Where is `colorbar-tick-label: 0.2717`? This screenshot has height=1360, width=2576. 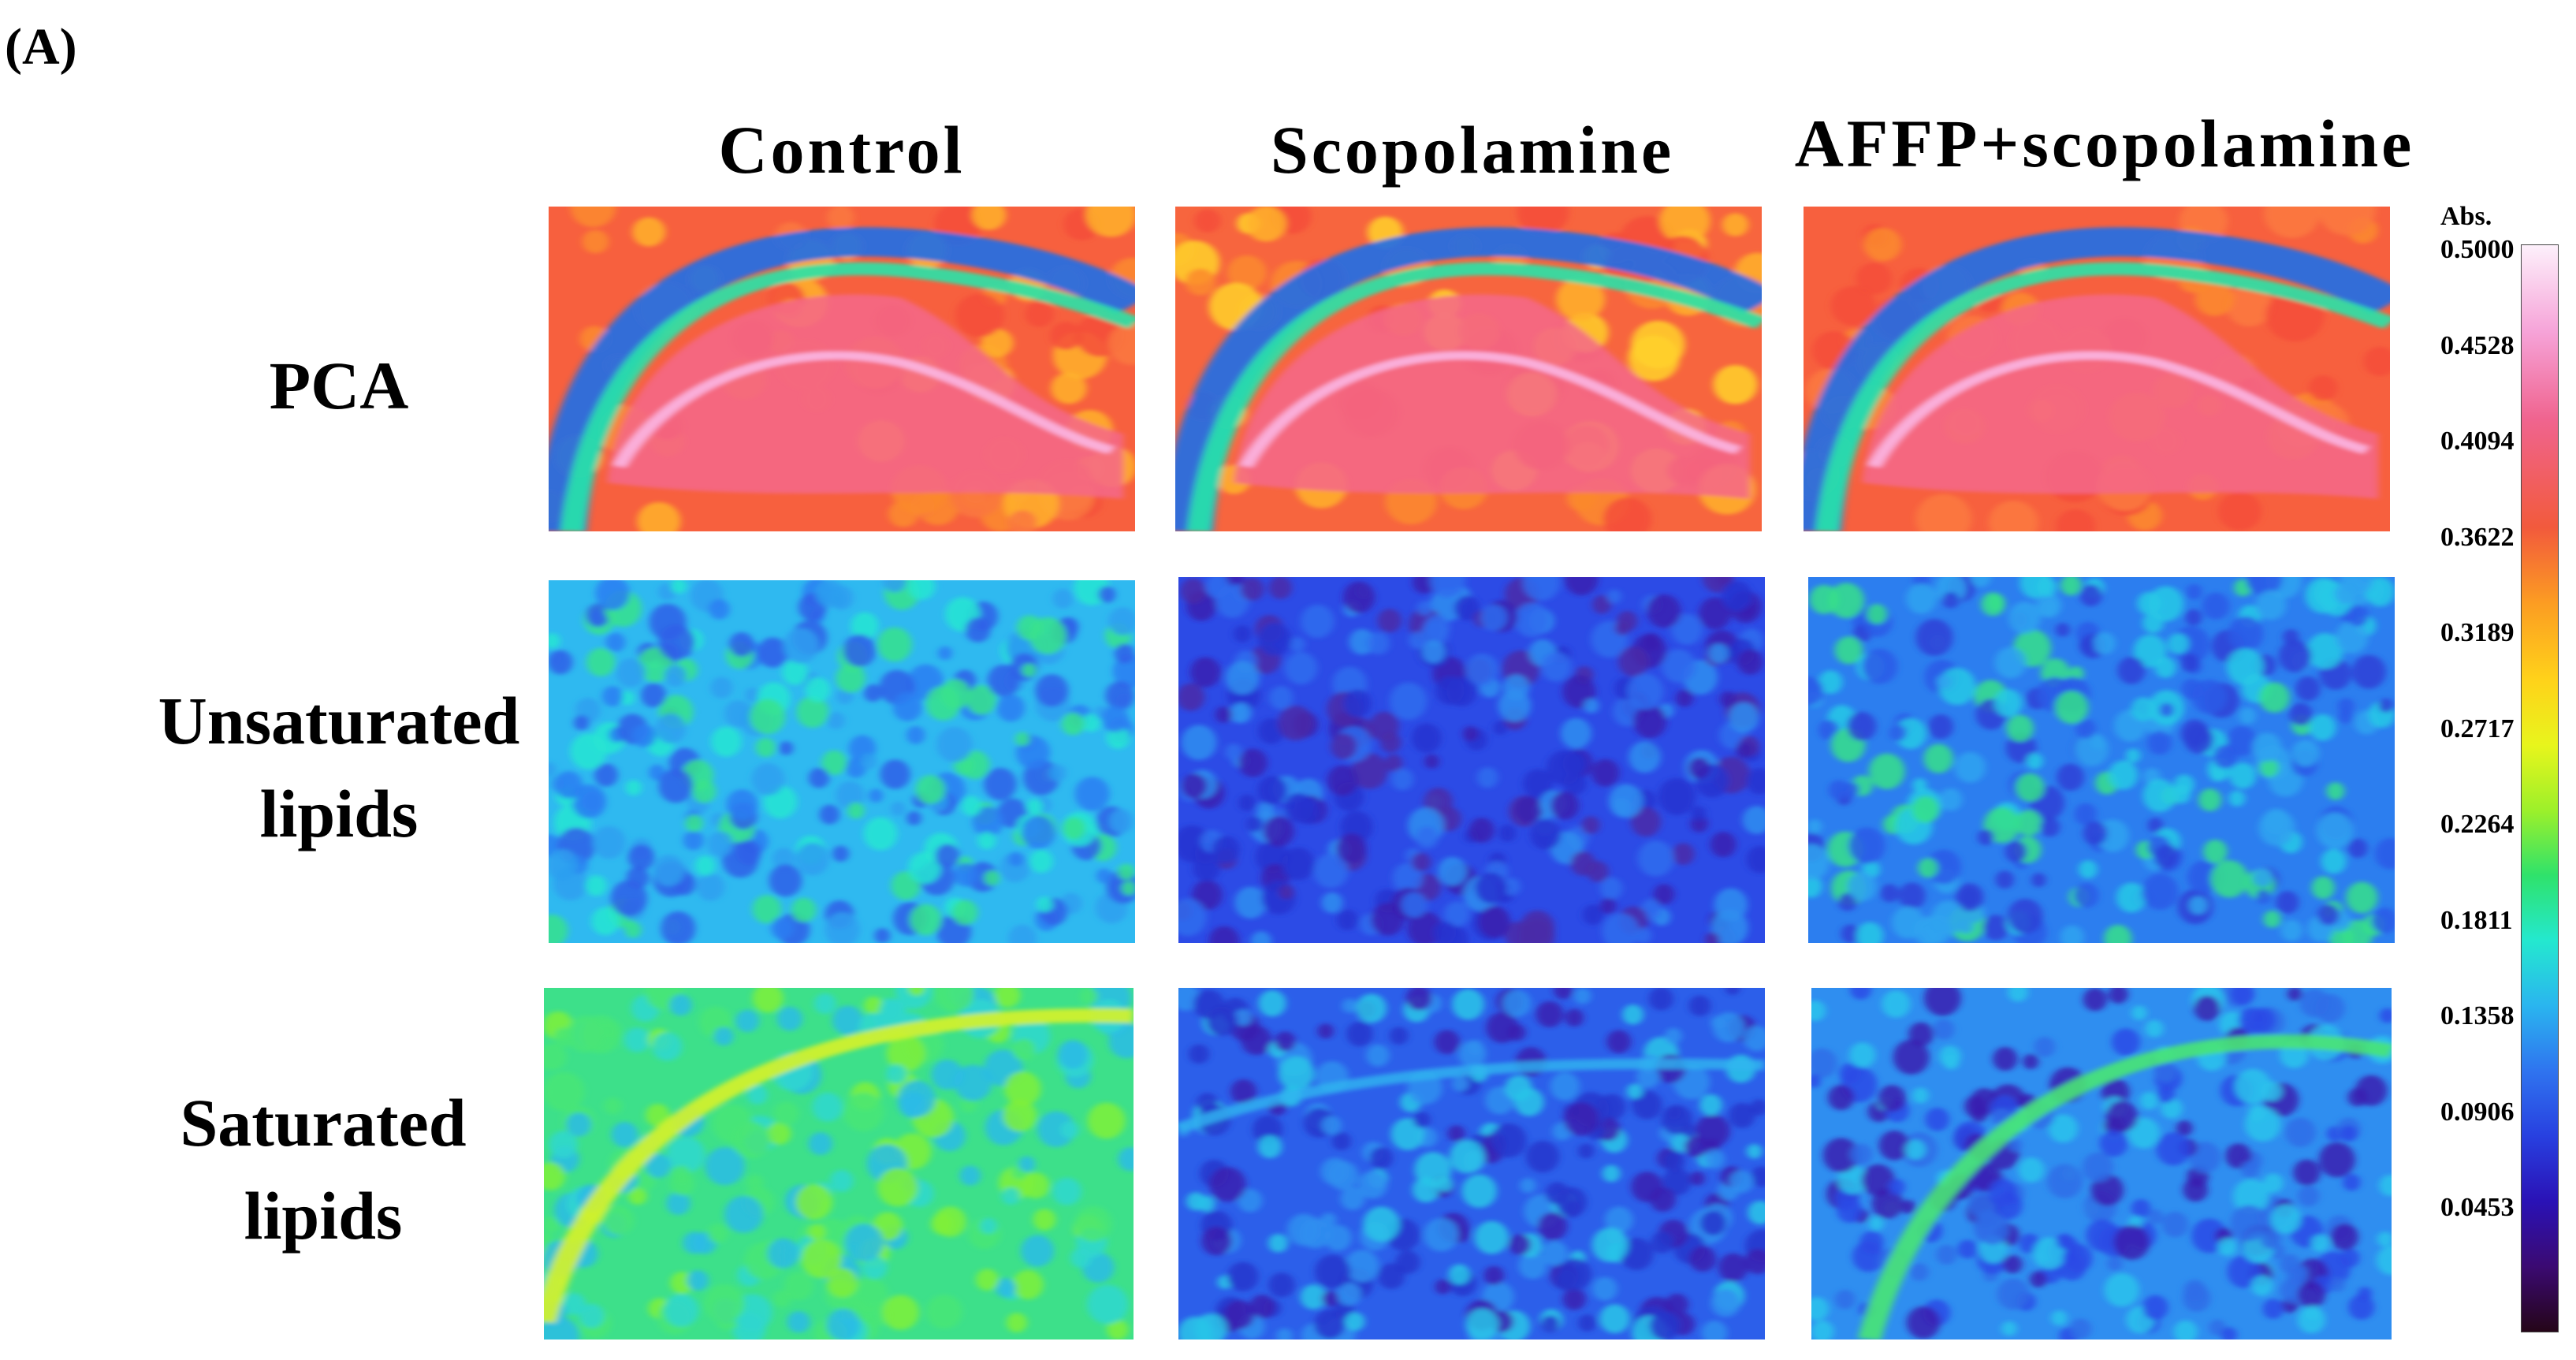 colorbar-tick-label: 0.2717 is located at coordinates (2477, 728).